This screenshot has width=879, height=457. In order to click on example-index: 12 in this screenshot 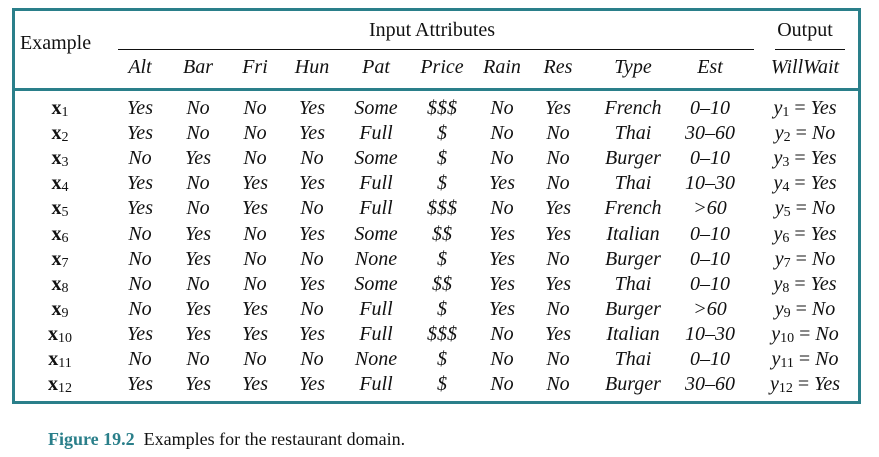, I will do `click(65, 389)`.